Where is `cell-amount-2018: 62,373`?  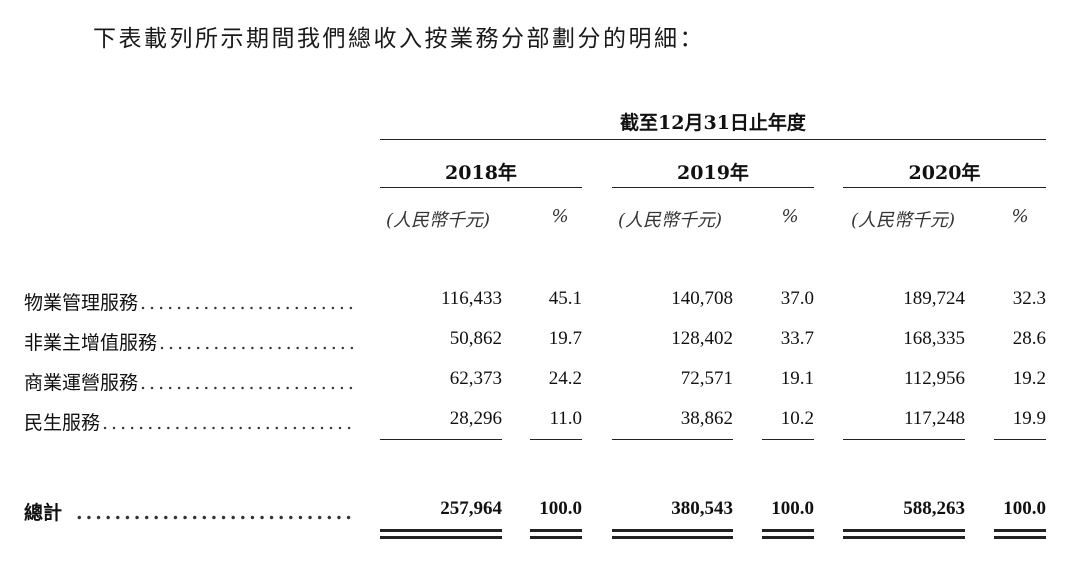
cell-amount-2018: 62,373 is located at coordinates (475, 378).